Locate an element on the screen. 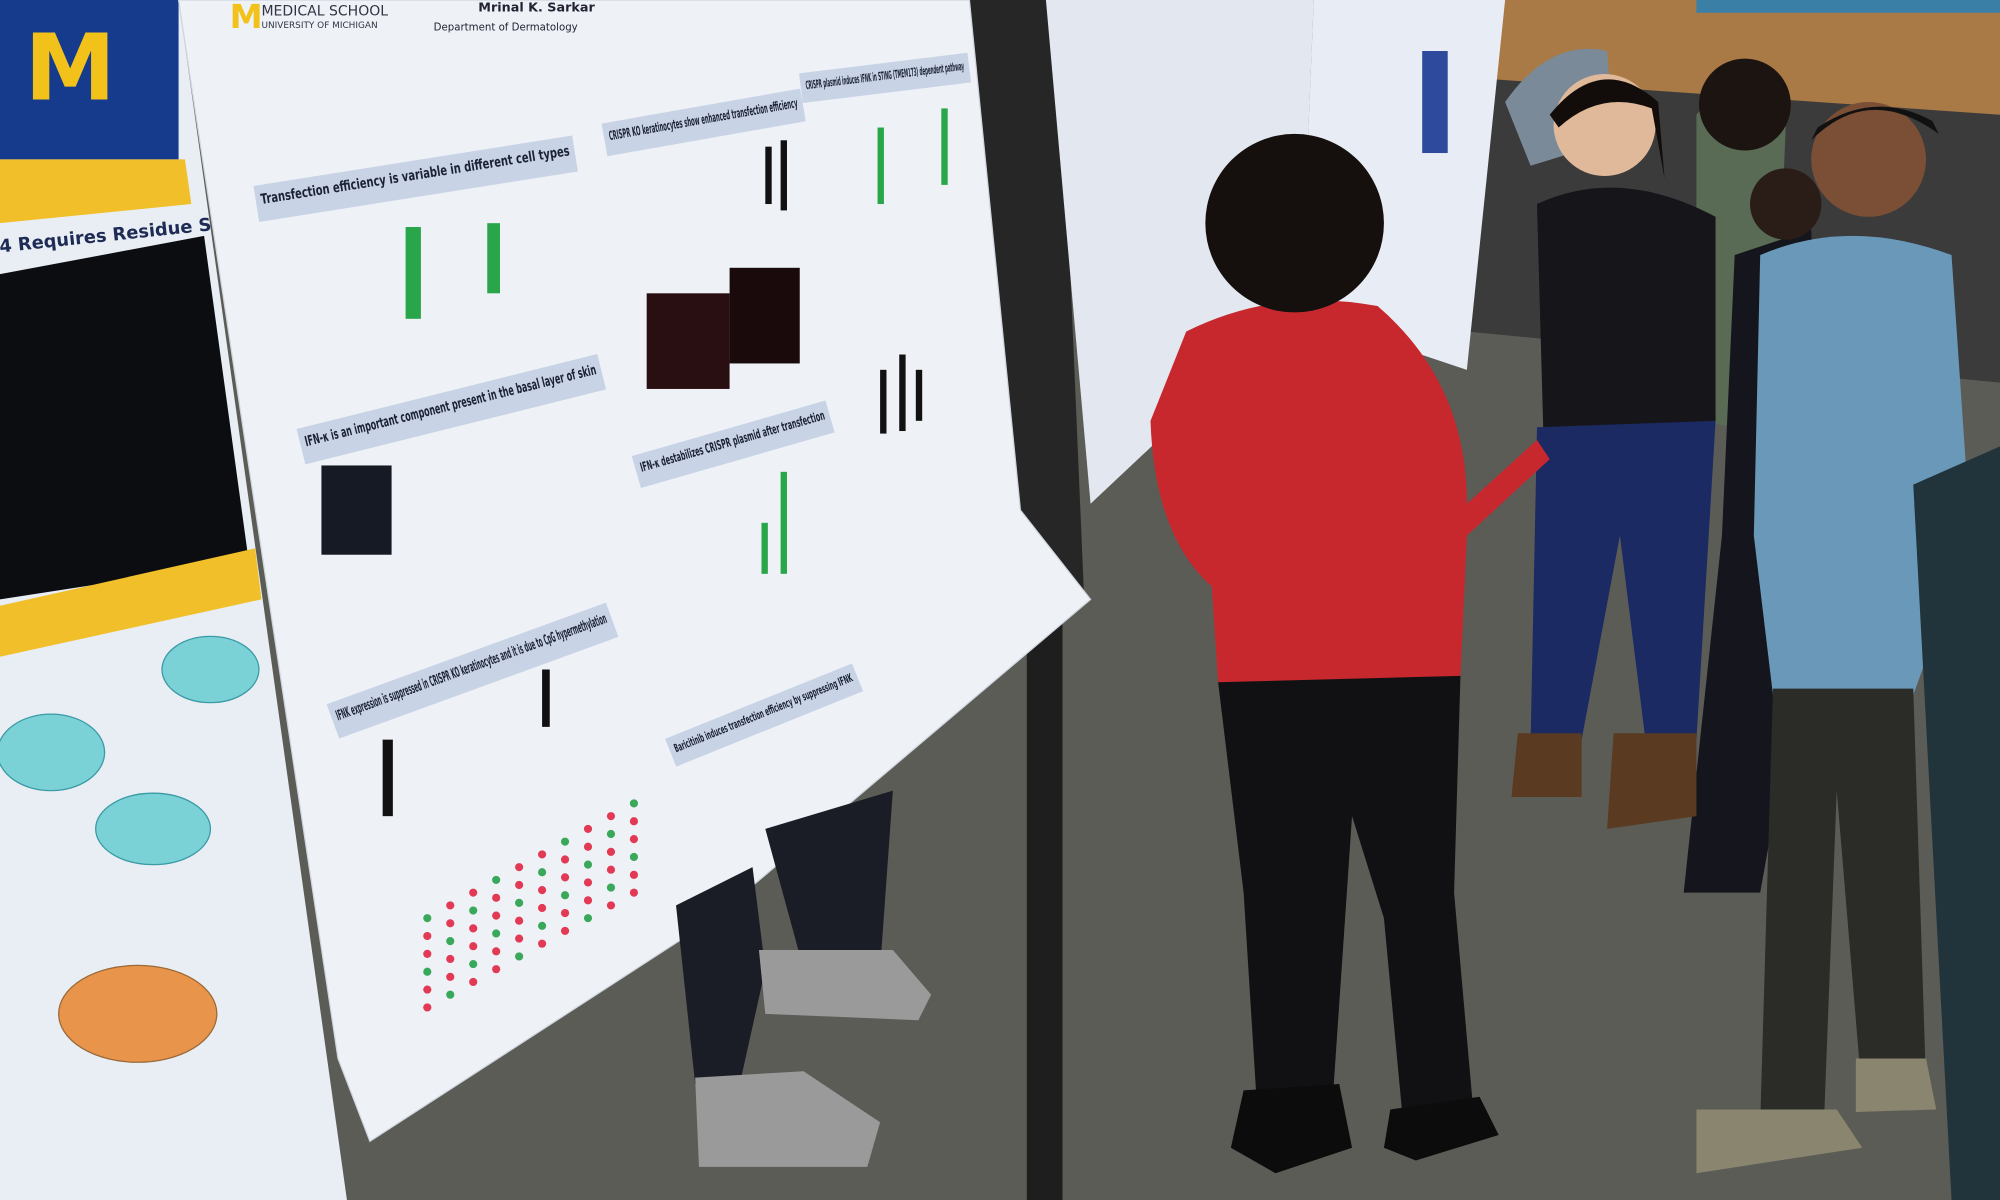  poster-banner is located at coordinates (89, 80).